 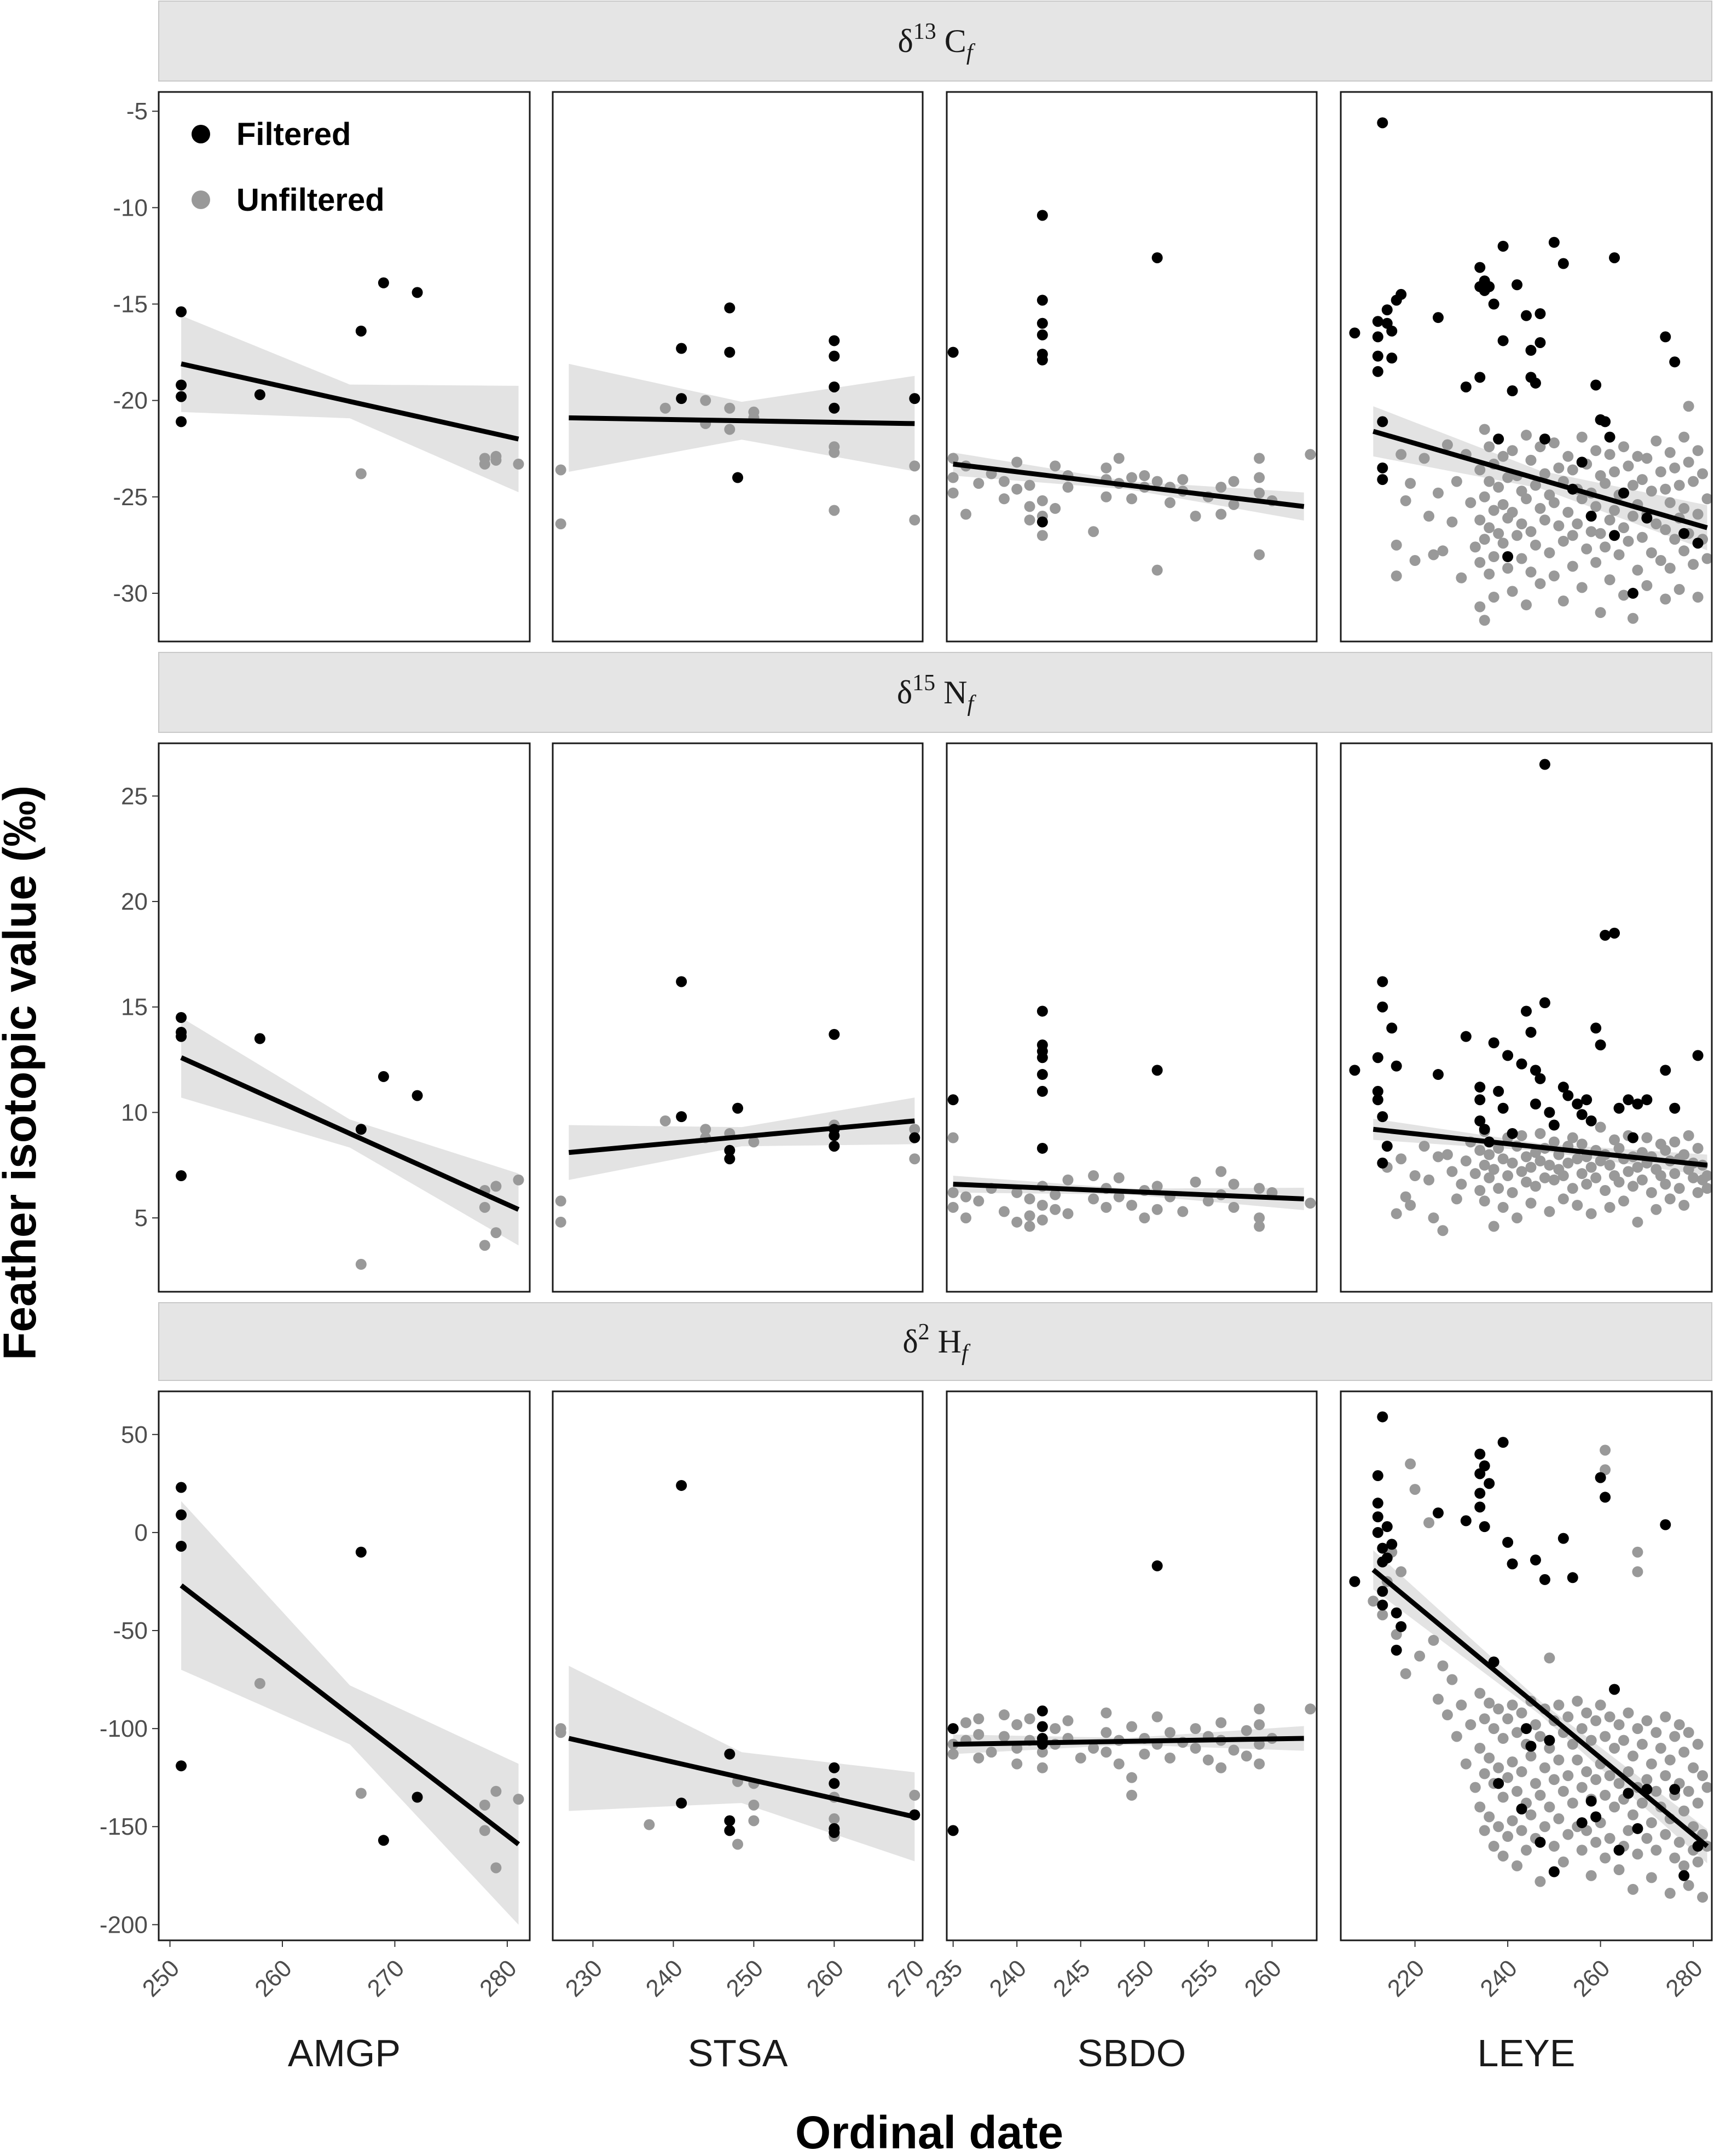 What do you see at coordinates (1526, 367) in the screenshot?
I see `panel-LEYE-row1` at bounding box center [1526, 367].